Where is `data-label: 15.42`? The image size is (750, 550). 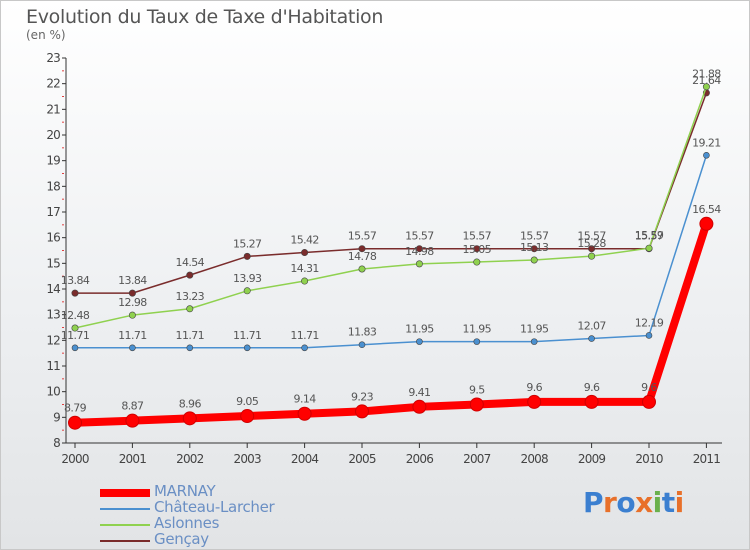
data-label: 15.42 is located at coordinates (304, 240).